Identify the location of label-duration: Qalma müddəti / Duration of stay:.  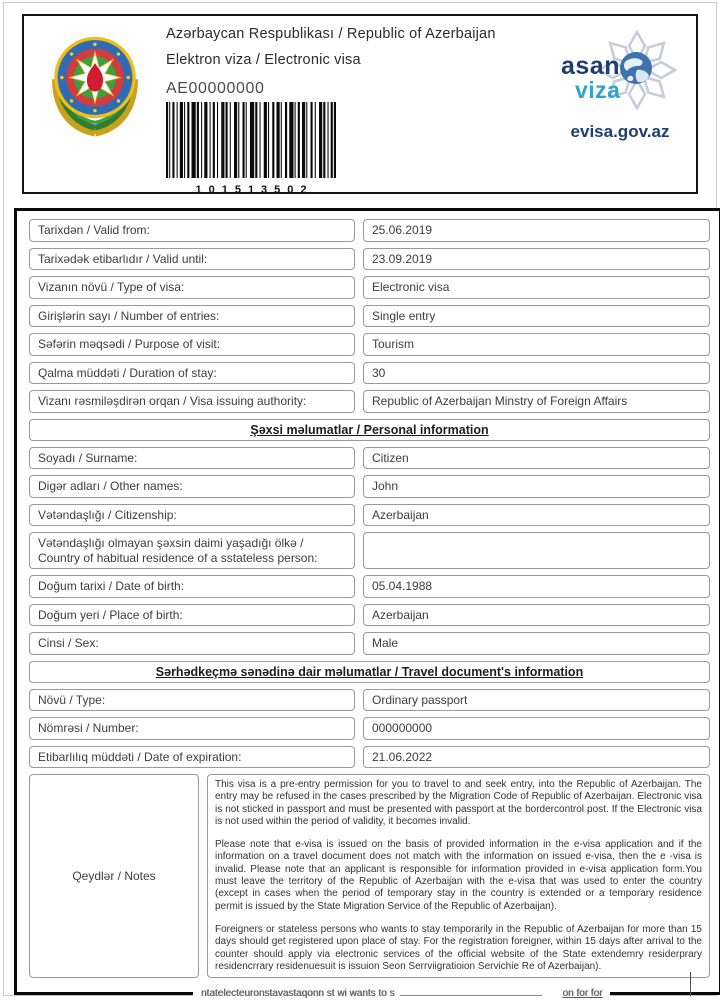
(192, 372).